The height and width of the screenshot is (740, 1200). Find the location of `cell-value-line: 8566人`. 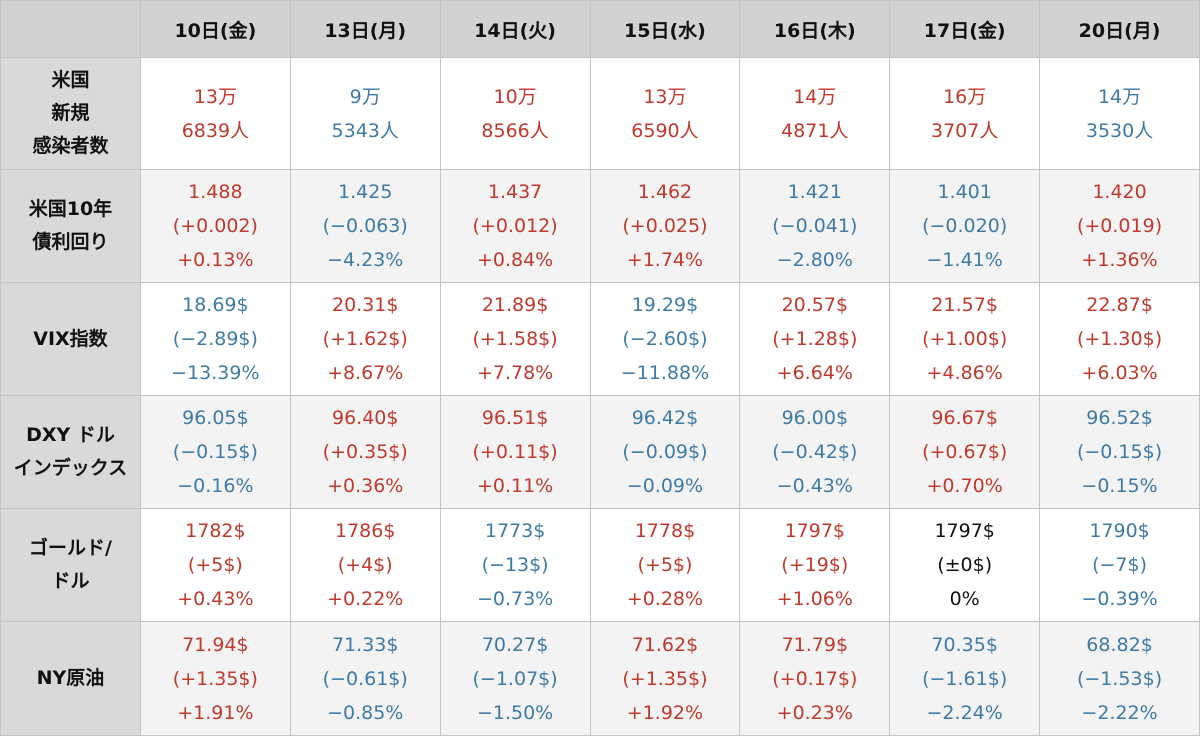

cell-value-line: 8566人 is located at coordinates (515, 130).